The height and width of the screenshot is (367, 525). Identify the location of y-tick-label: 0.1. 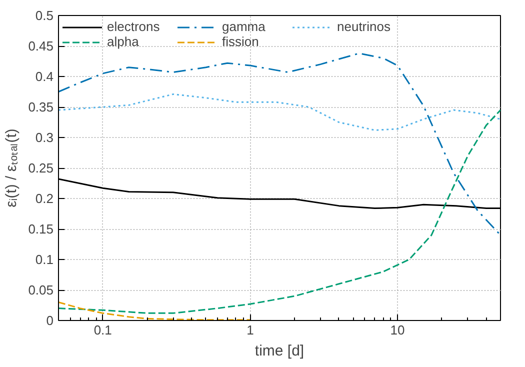
(44, 259).